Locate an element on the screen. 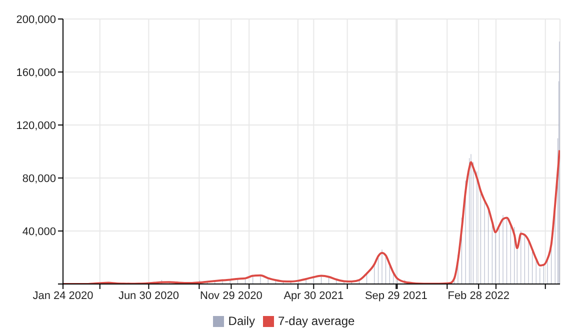  y-tick-label: 80,000 is located at coordinates (39, 178).